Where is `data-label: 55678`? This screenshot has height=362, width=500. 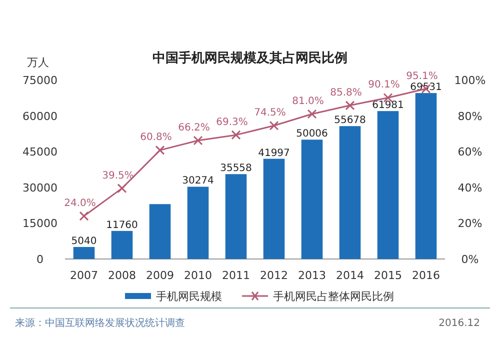 data-label: 55678 is located at coordinates (350, 120).